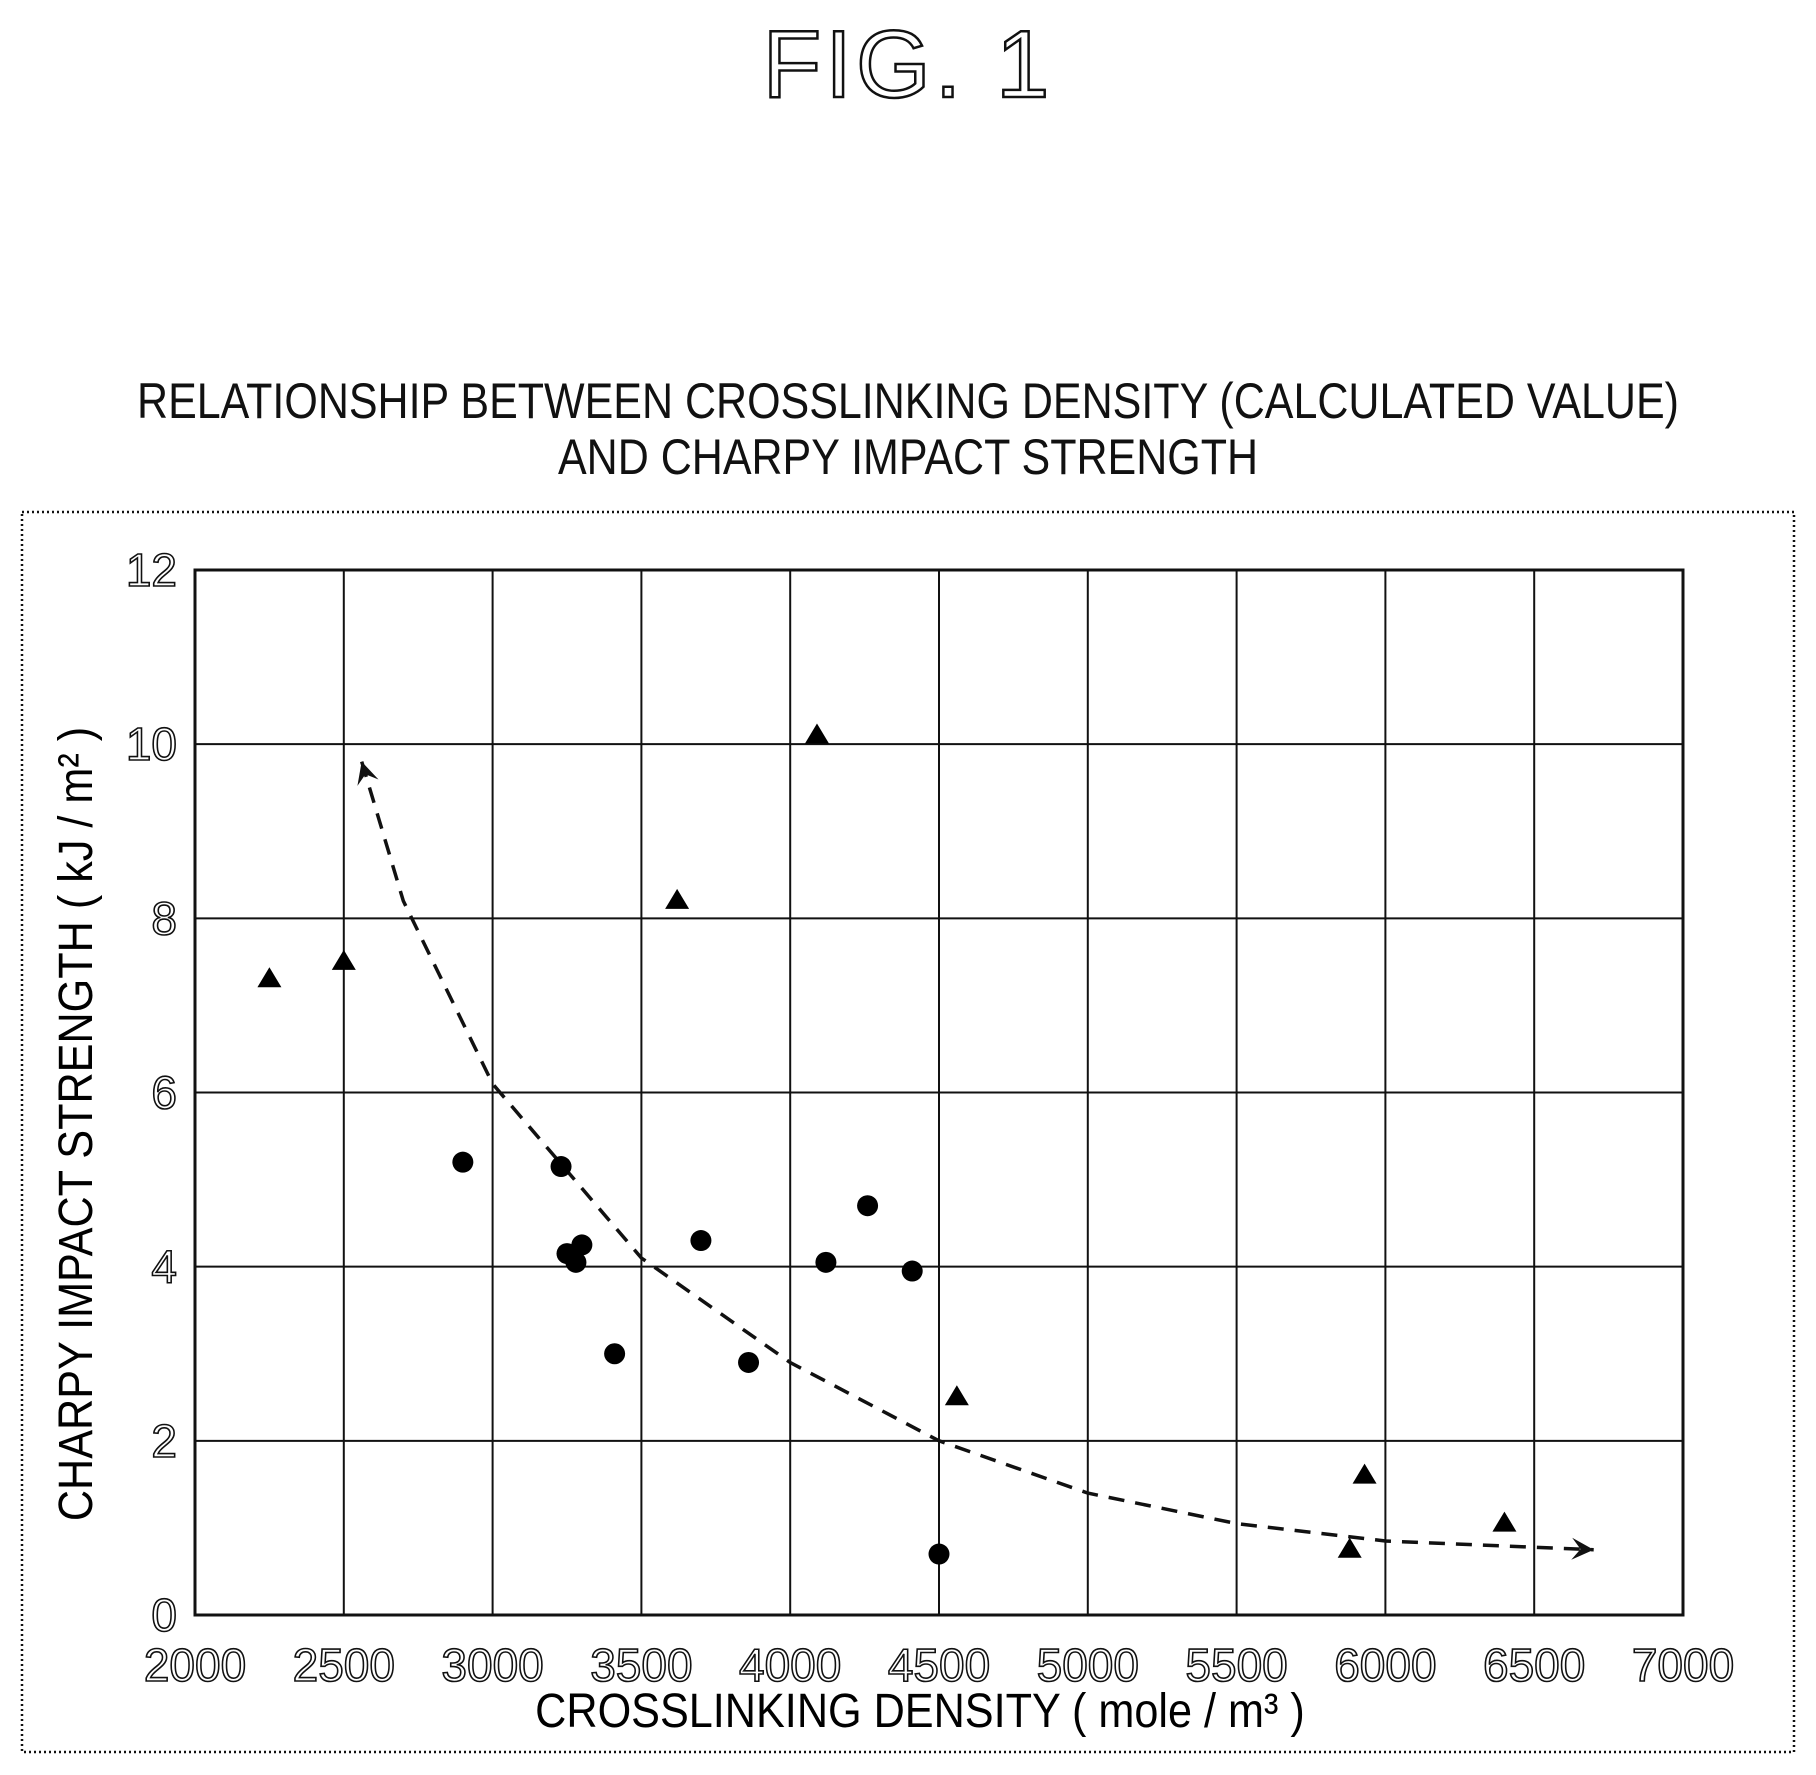 Image resolution: width=1816 pixels, height=1775 pixels. What do you see at coordinates (1534, 1665) in the screenshot?
I see `x-tick-label: 6500` at bounding box center [1534, 1665].